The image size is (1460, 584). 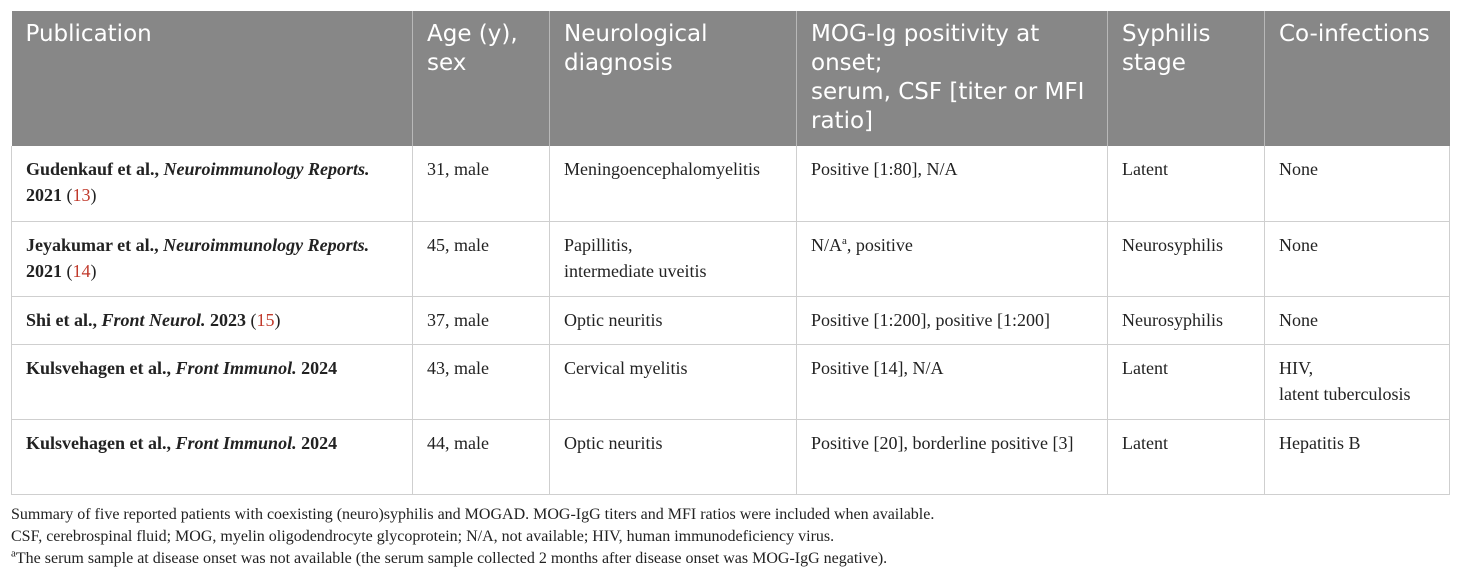 What do you see at coordinates (1357, 382) in the screenshot?
I see `coinfections-cell: HIV, latent tuberculosis` at bounding box center [1357, 382].